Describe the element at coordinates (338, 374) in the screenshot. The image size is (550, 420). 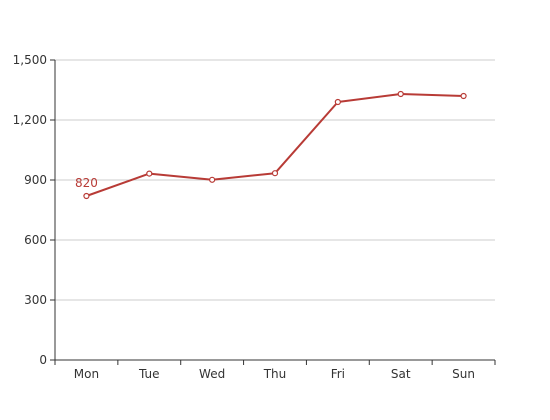
I see `x-tick-label: Fri` at that location.